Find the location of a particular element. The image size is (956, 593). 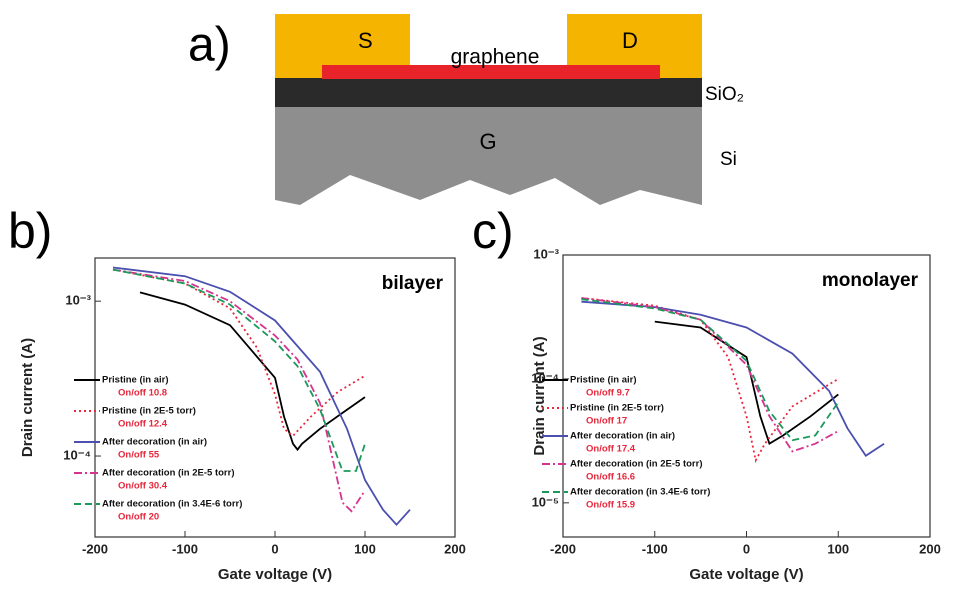

substrate-label: Si is located at coordinates (728, 159).